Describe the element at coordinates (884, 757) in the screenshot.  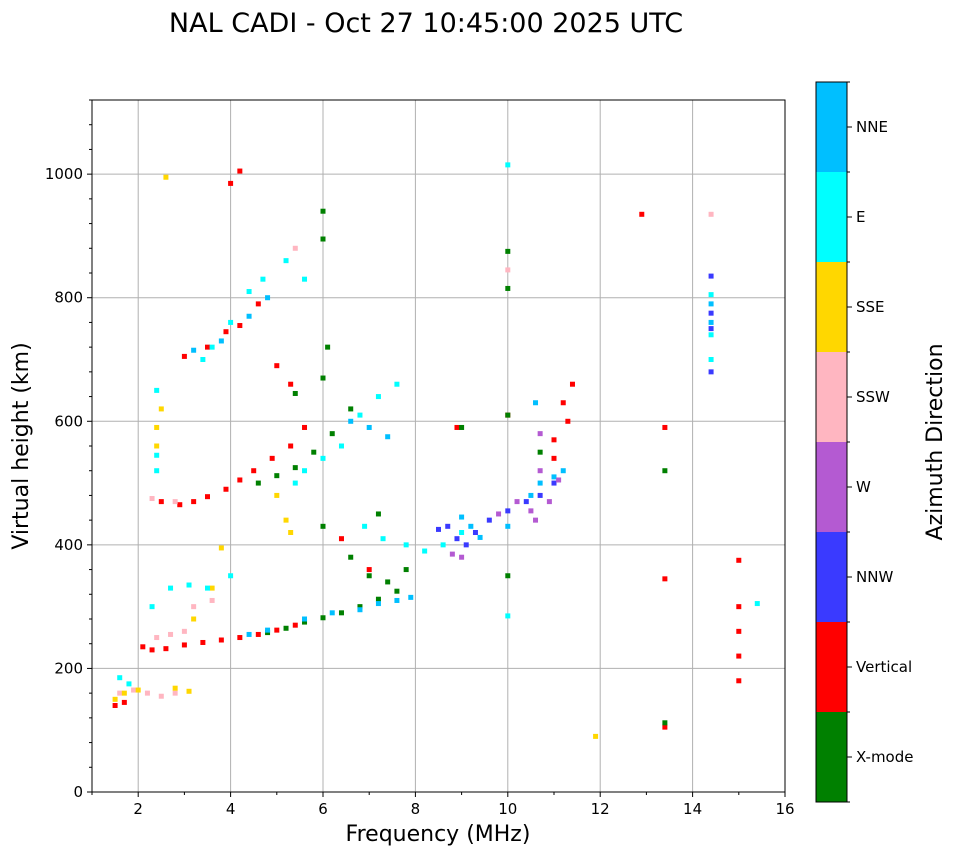
I see `colorbar-tick-label: X-mode` at that location.